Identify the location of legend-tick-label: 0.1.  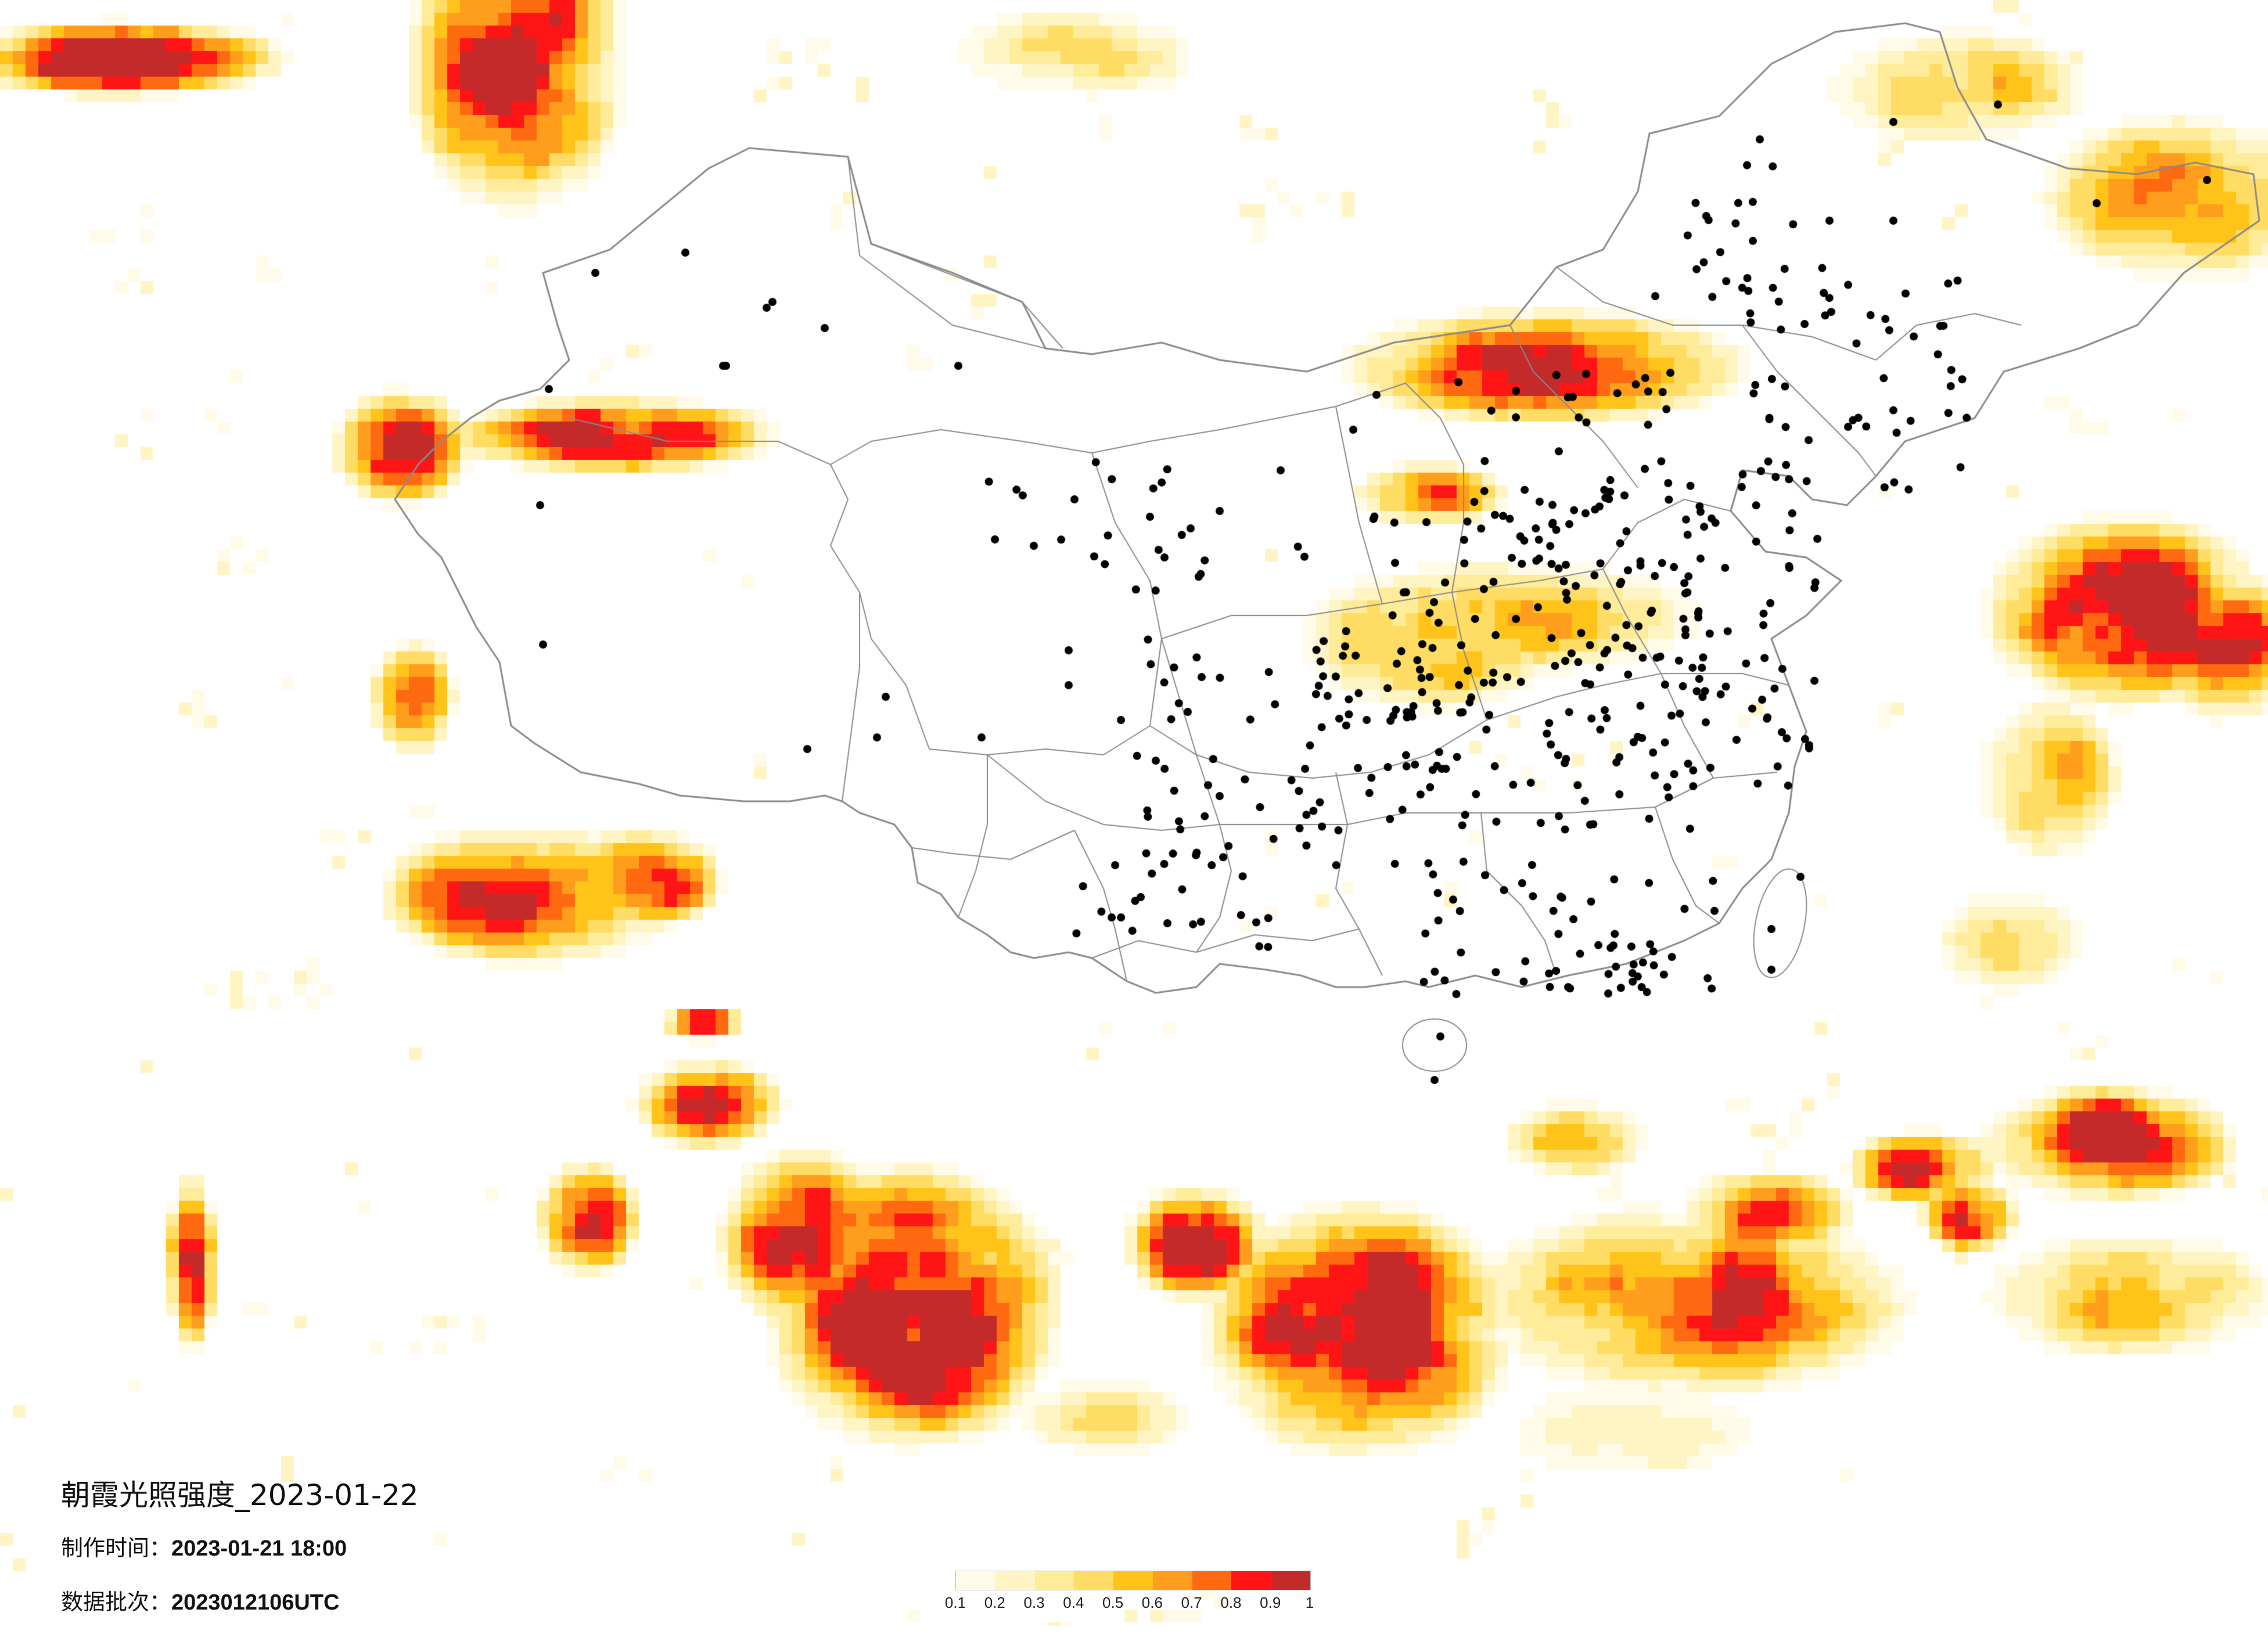
(955, 1603).